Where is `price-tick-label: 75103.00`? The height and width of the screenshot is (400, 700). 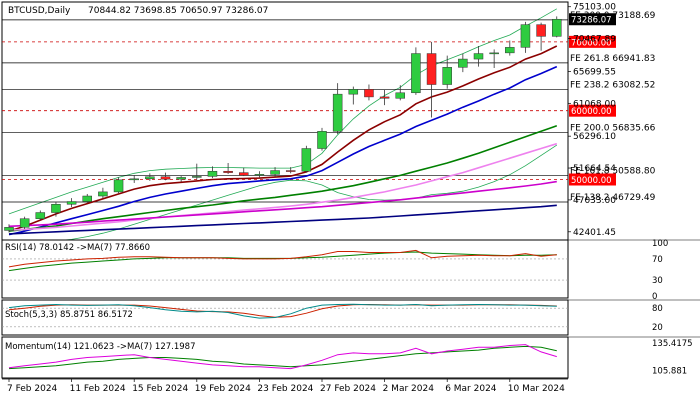
price-tick-label: 75103.00 is located at coordinates (594, 8).